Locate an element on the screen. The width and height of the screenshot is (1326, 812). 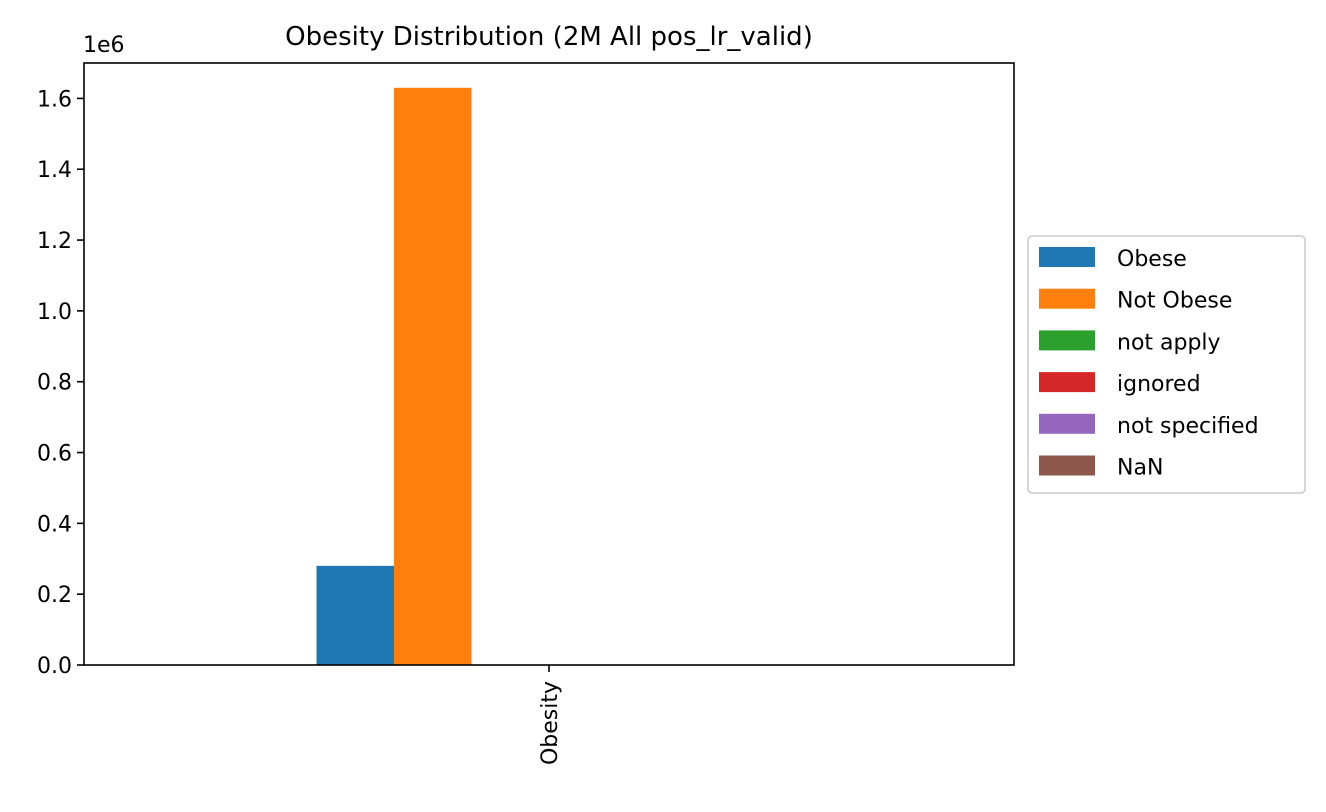
legend-label-ignored: ignored is located at coordinates (1159, 384).